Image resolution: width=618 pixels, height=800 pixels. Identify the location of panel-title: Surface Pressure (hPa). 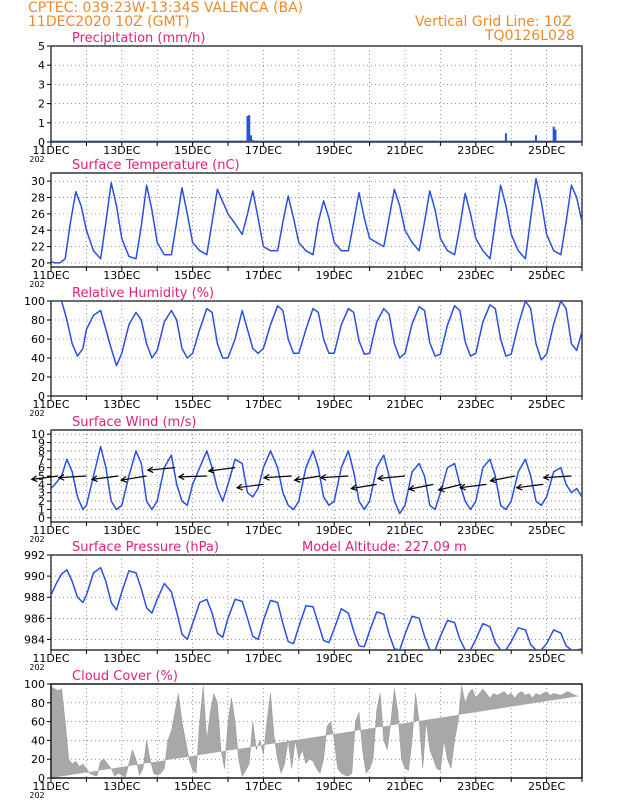
(145, 547).